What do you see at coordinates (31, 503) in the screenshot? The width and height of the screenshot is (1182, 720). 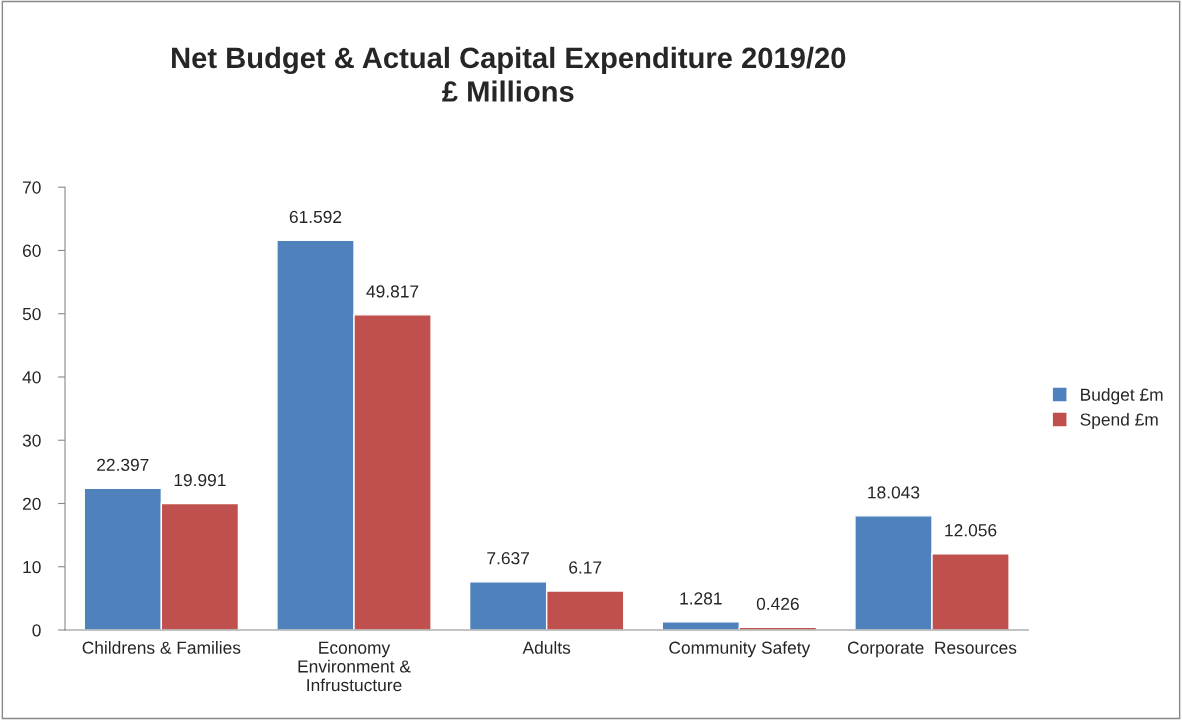 I see `y-tick-label: 20` at bounding box center [31, 503].